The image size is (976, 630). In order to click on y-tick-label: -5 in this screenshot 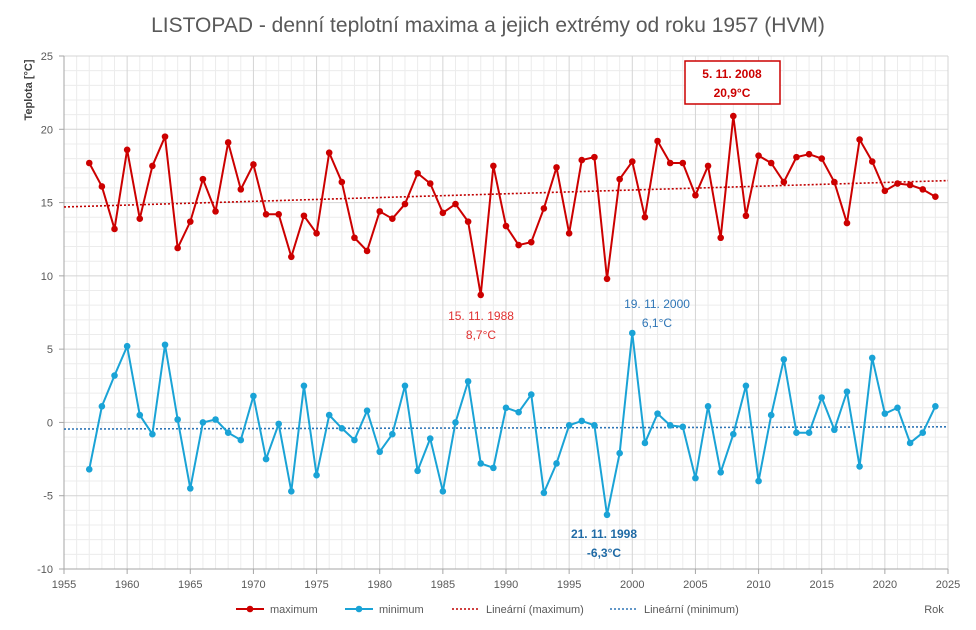, I will do `click(48, 497)`.